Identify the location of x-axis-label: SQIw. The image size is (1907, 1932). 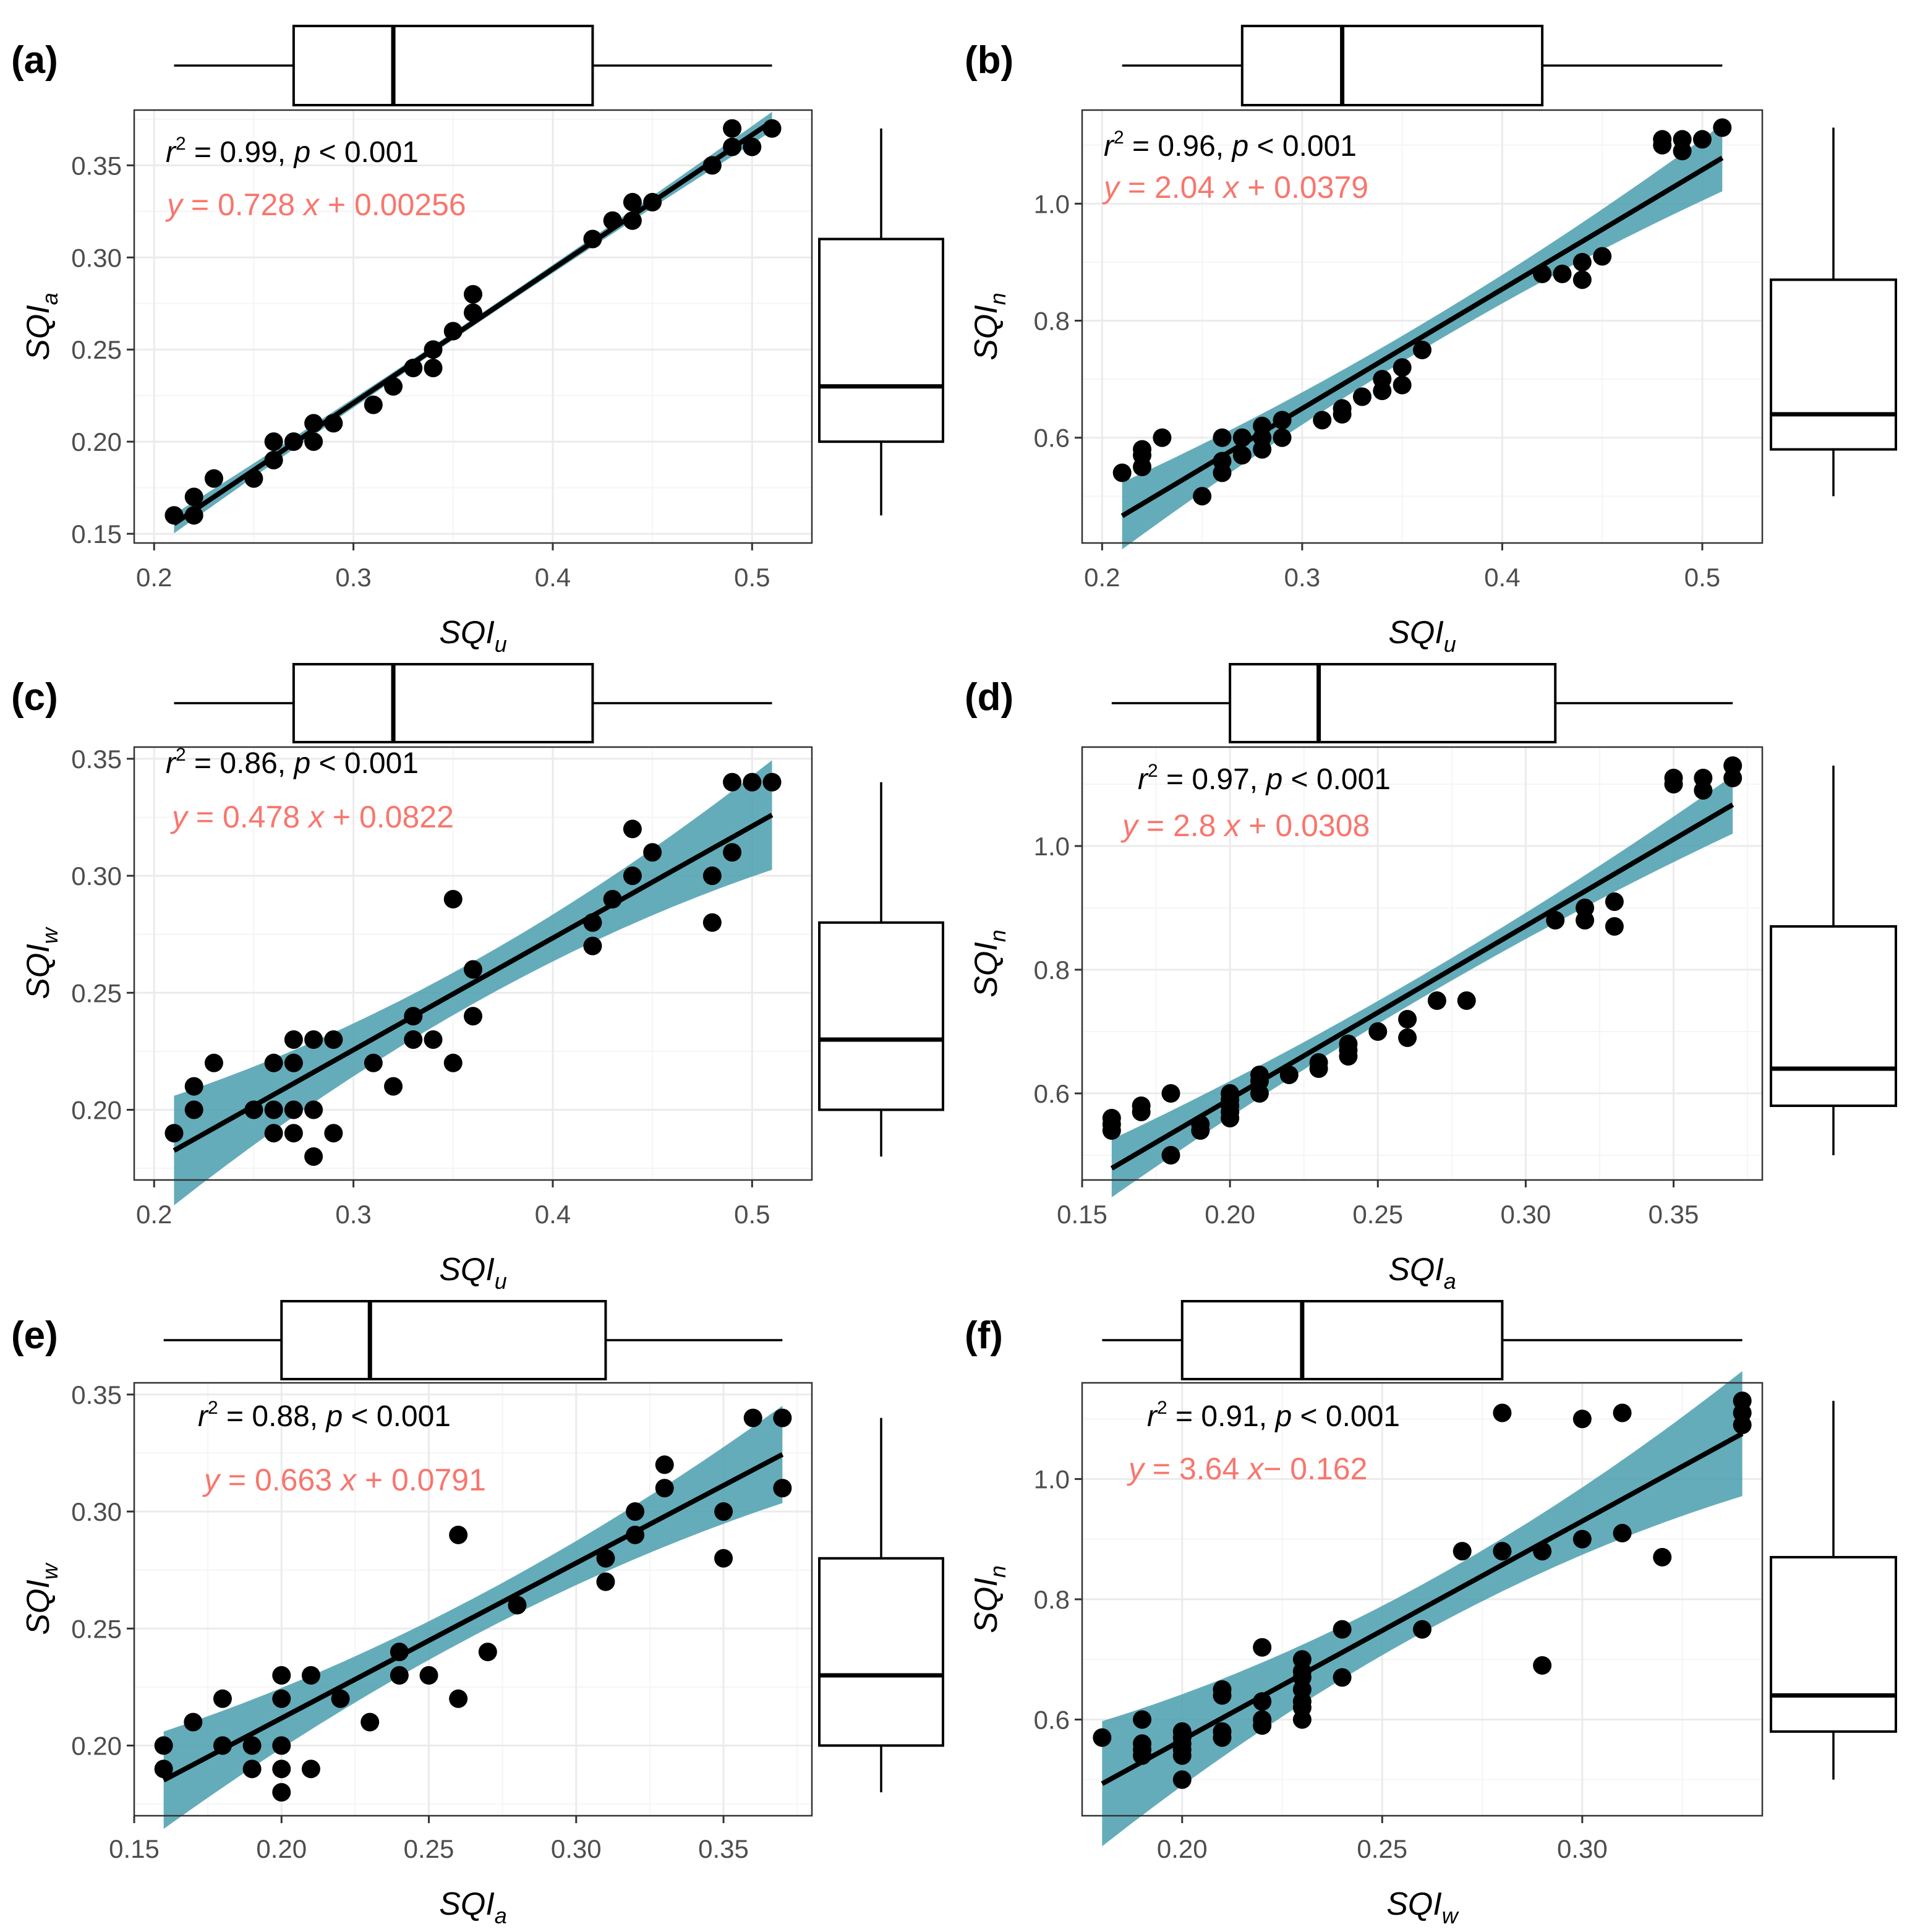
(1422, 1907).